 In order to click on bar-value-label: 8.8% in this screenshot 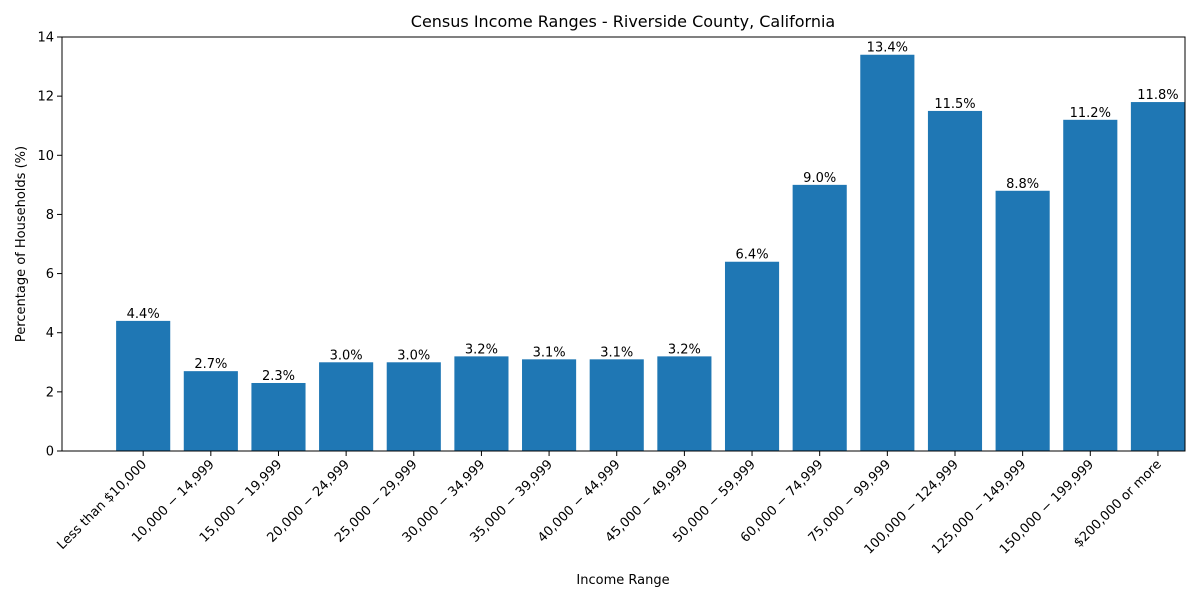, I will do `click(1022, 184)`.